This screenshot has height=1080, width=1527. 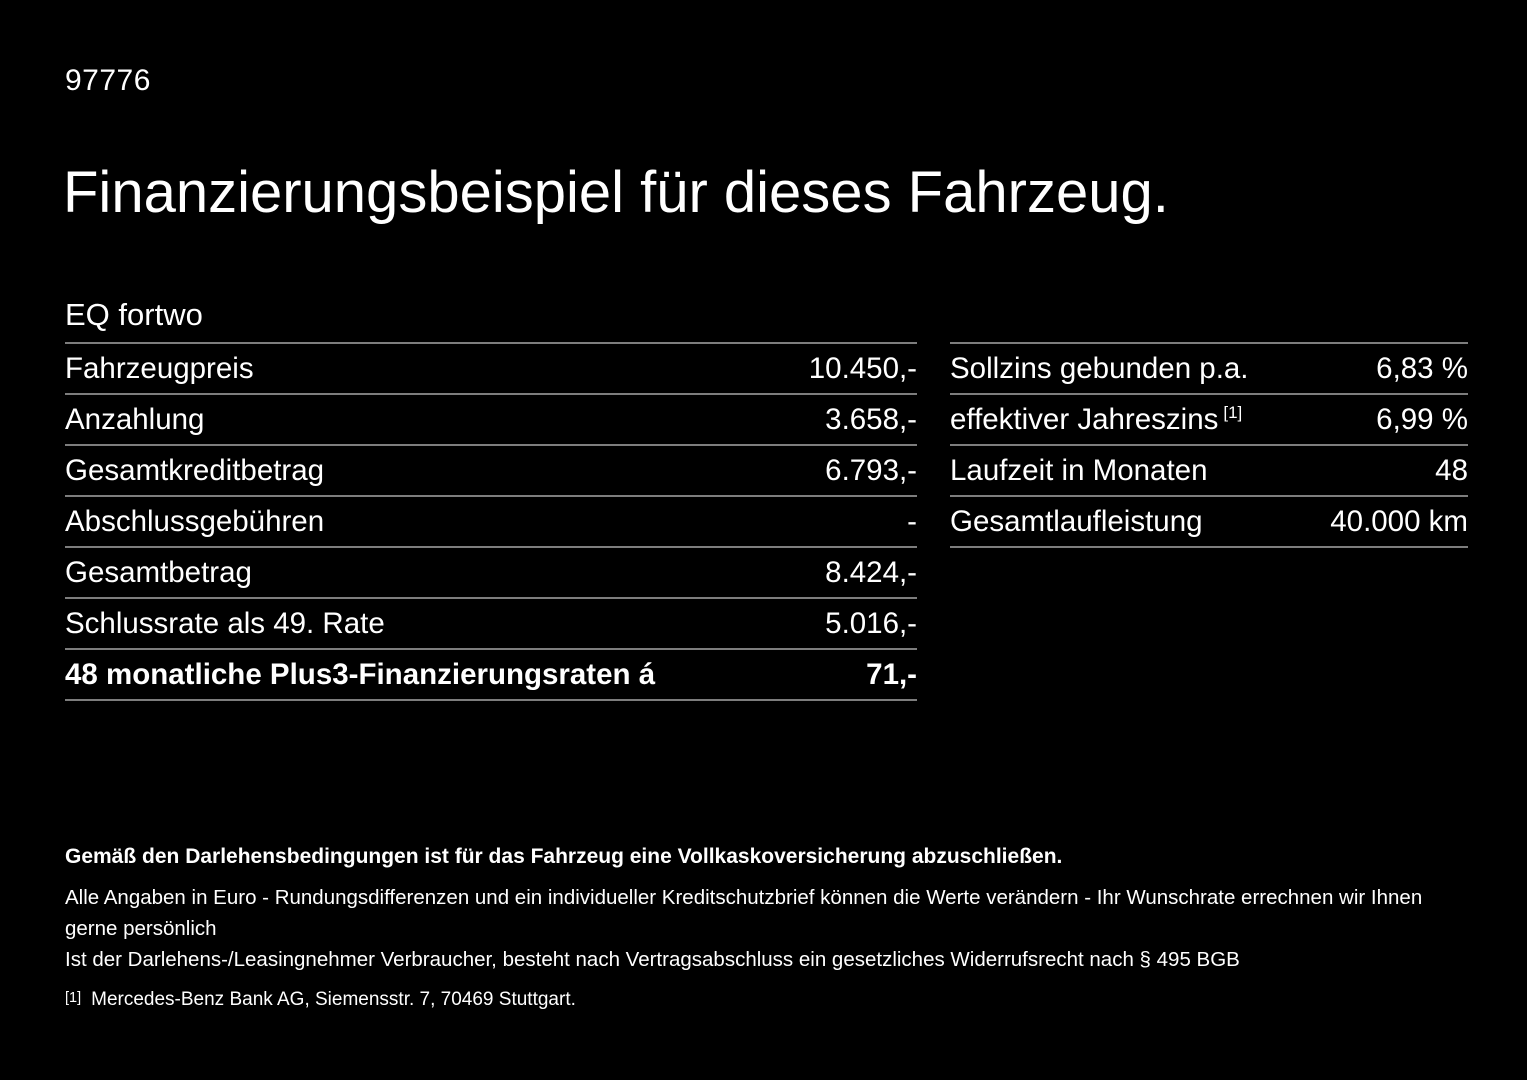 What do you see at coordinates (1209, 521) in the screenshot?
I see `table-row-gesamtlaufleistung: Gesamtlaufleistung 40.000 km` at bounding box center [1209, 521].